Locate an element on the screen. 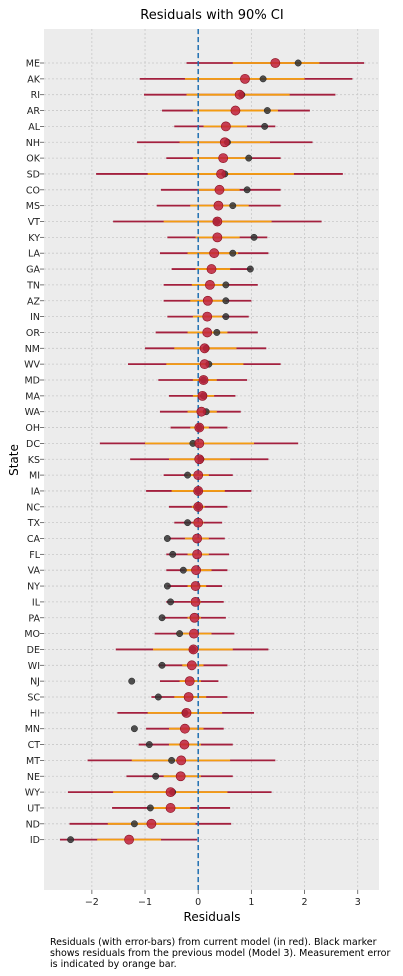  chart-title: Residuals with 90% CI is located at coordinates (211, 15).